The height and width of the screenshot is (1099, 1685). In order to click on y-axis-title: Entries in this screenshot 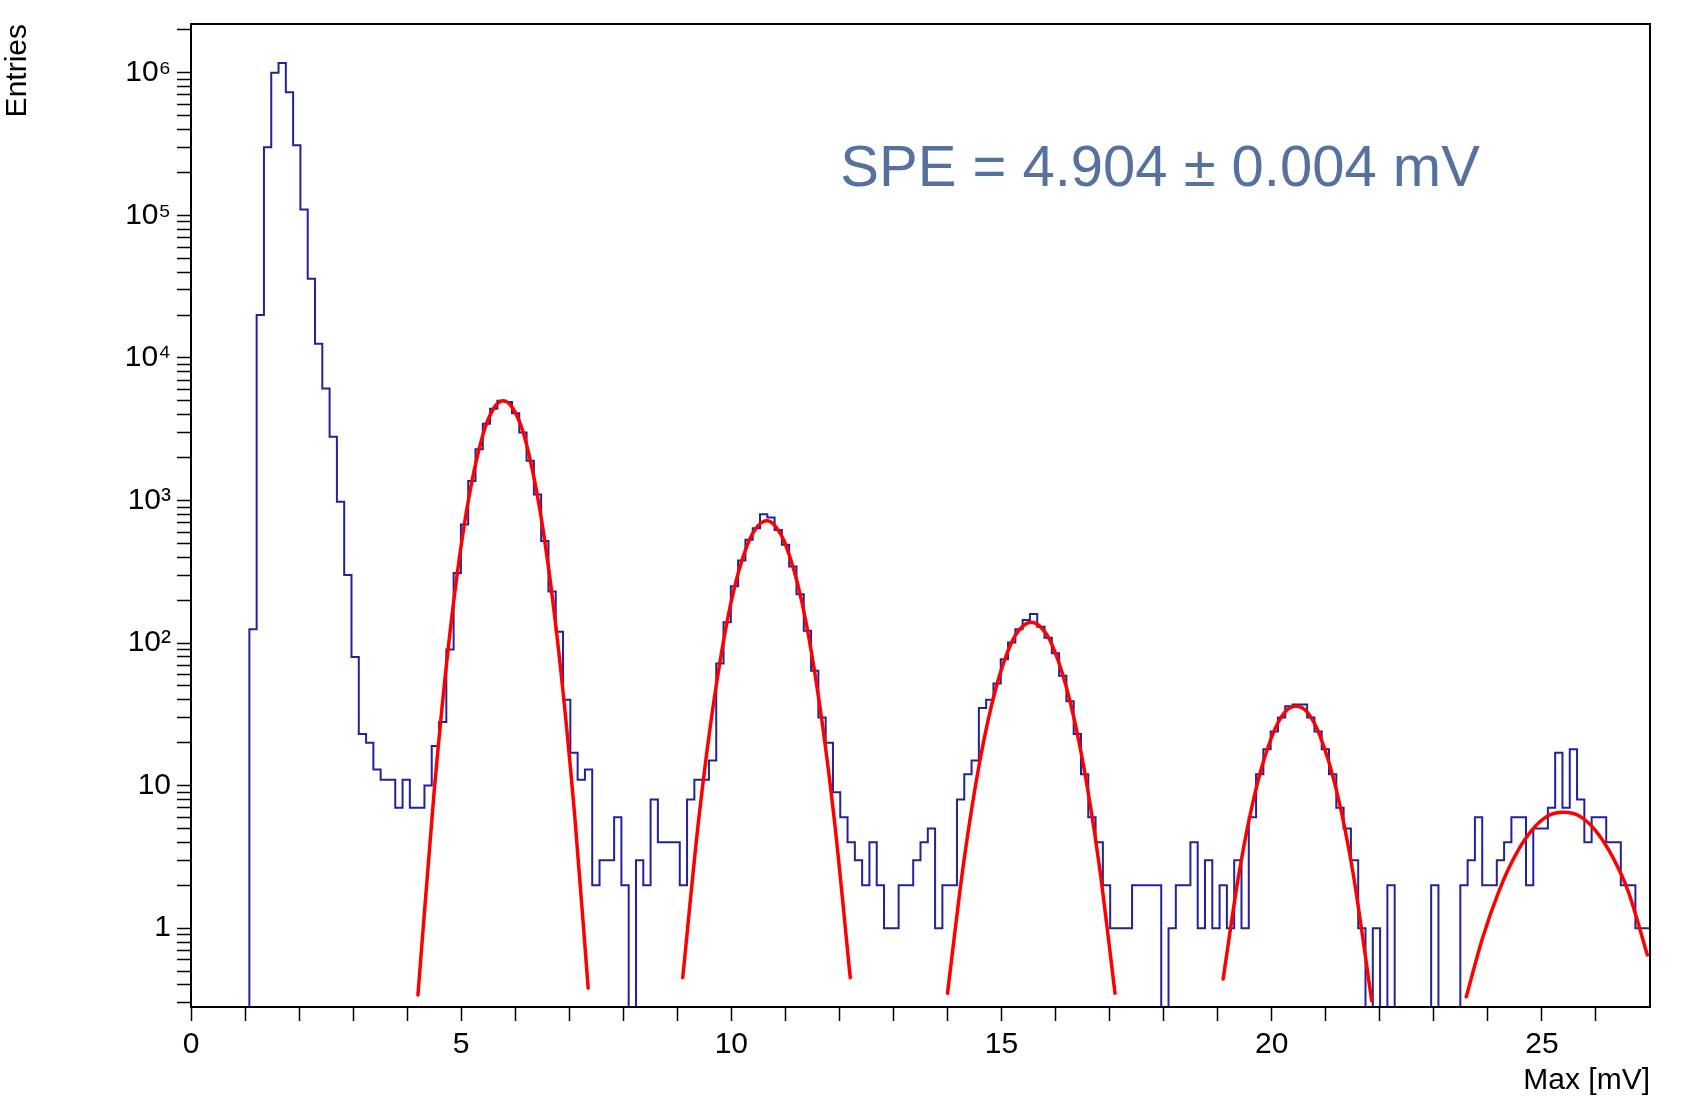, I will do `click(16, 71)`.